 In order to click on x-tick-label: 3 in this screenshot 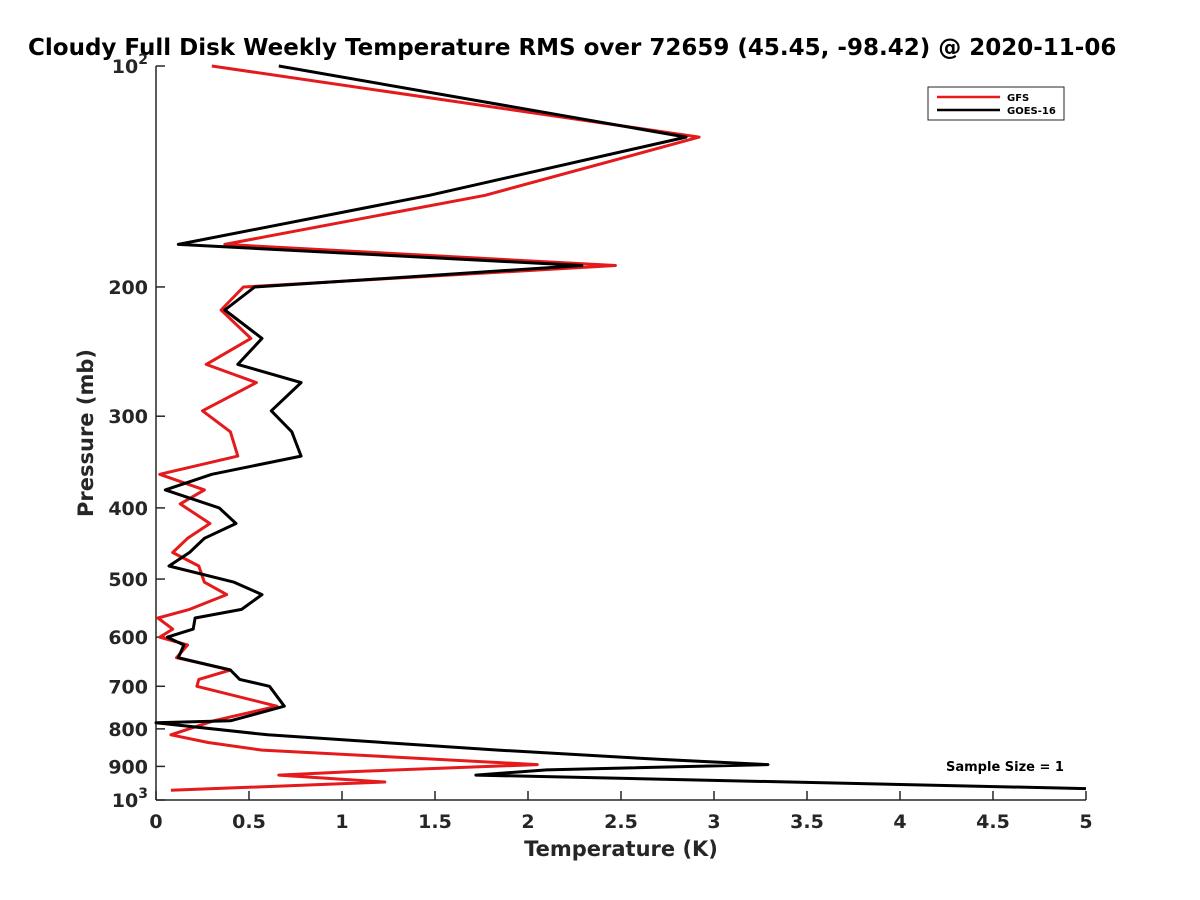, I will do `click(713, 822)`.